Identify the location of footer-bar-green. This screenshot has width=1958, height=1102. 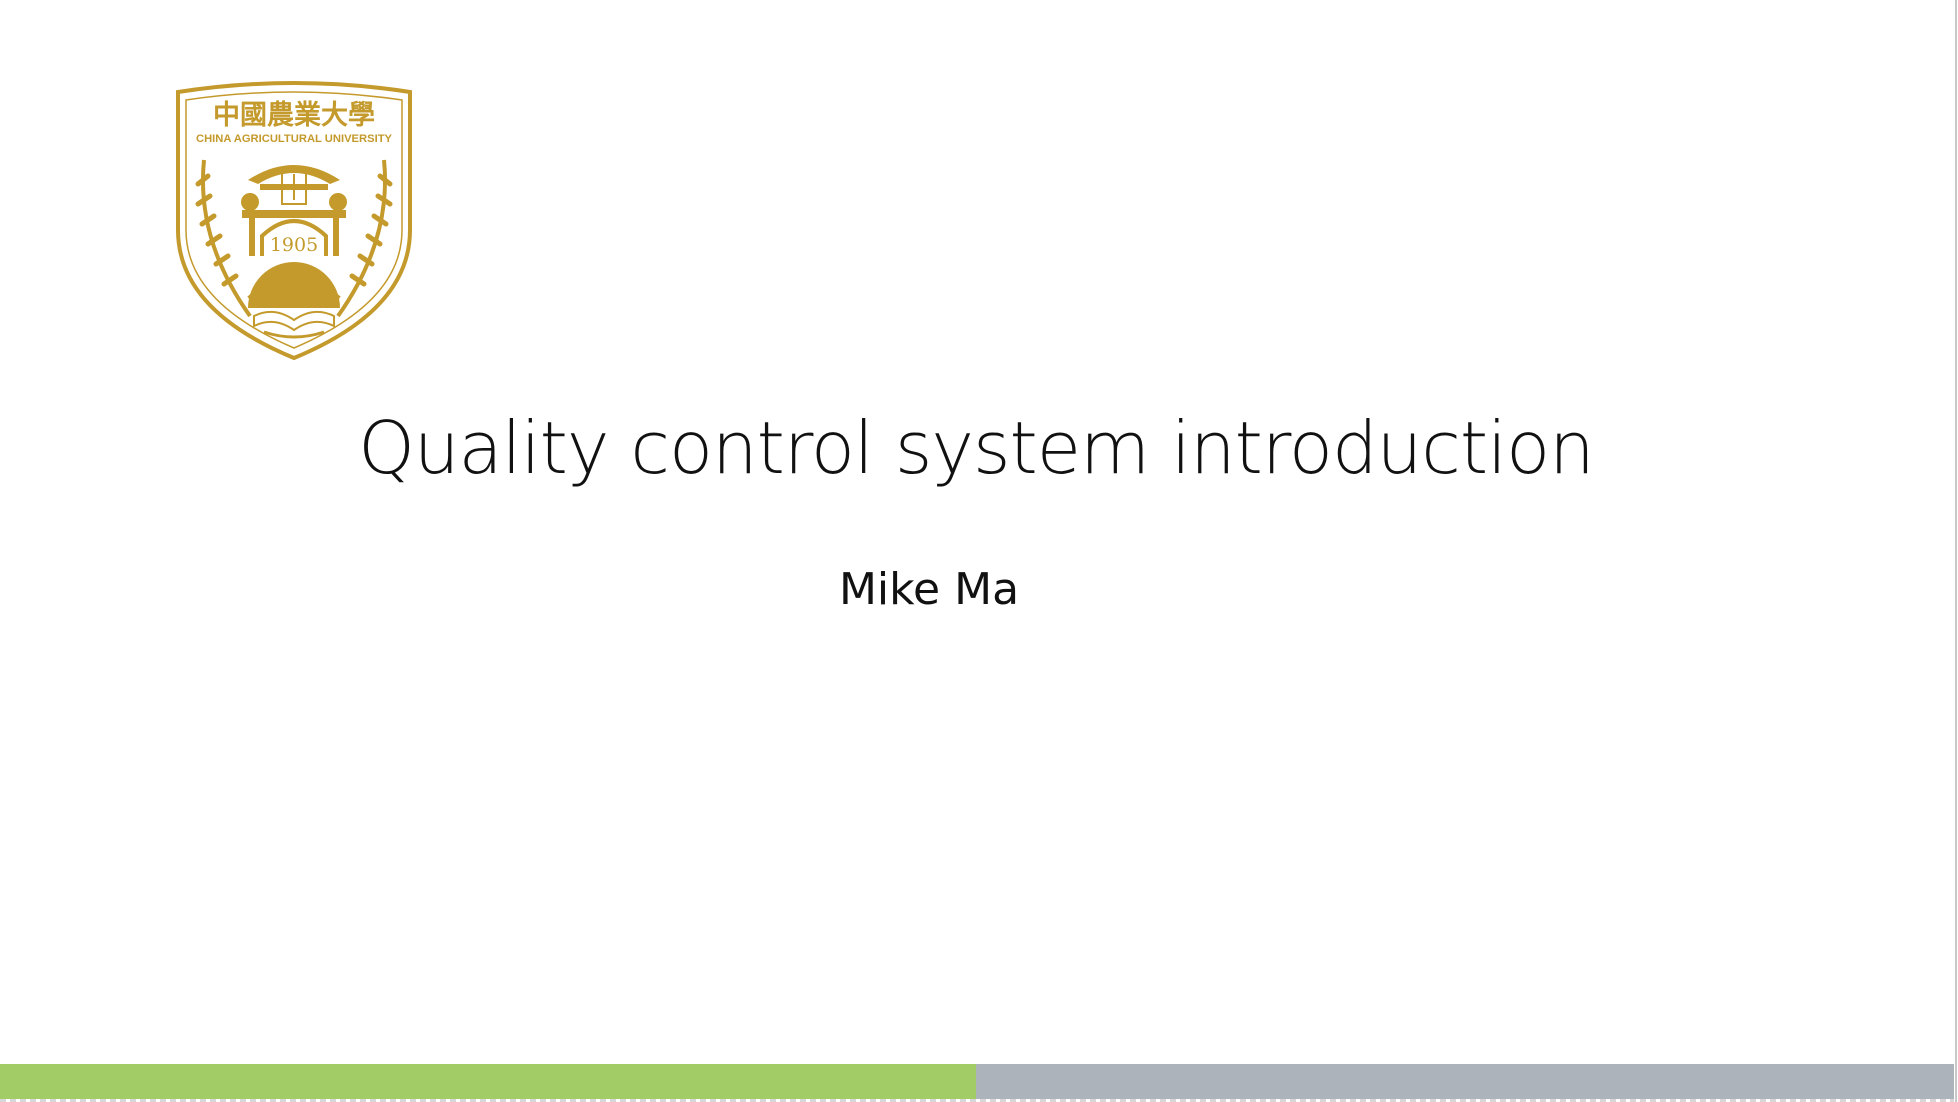
(488, 1082).